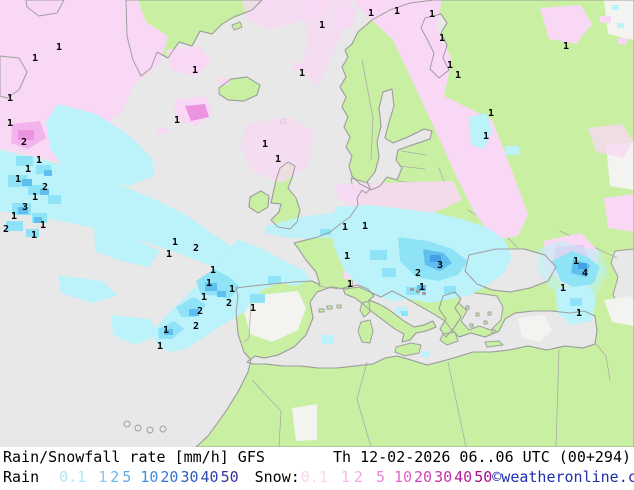 This screenshot has height=490, width=634. Describe the element at coordinates (189, 477) in the screenshot. I see `rain-scale-value: 30` at that location.